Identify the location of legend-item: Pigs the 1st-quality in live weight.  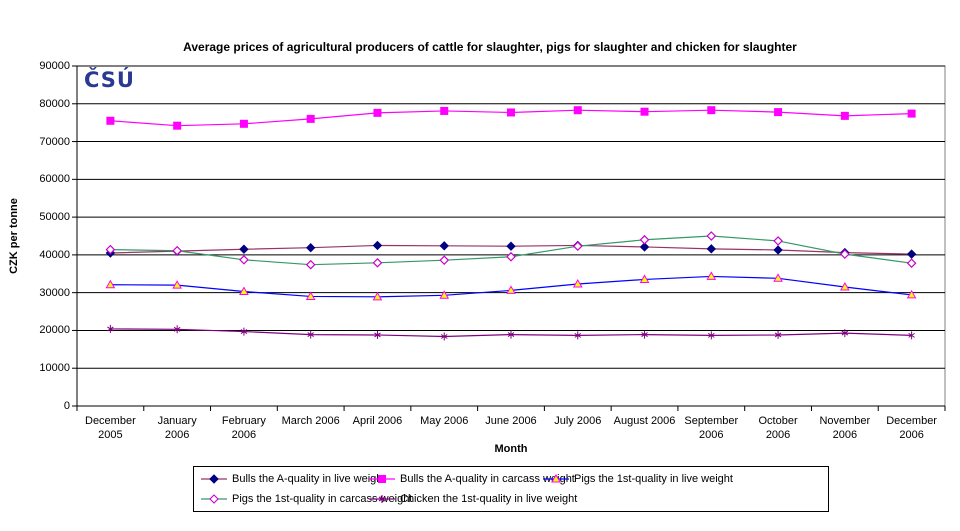
(638, 479).